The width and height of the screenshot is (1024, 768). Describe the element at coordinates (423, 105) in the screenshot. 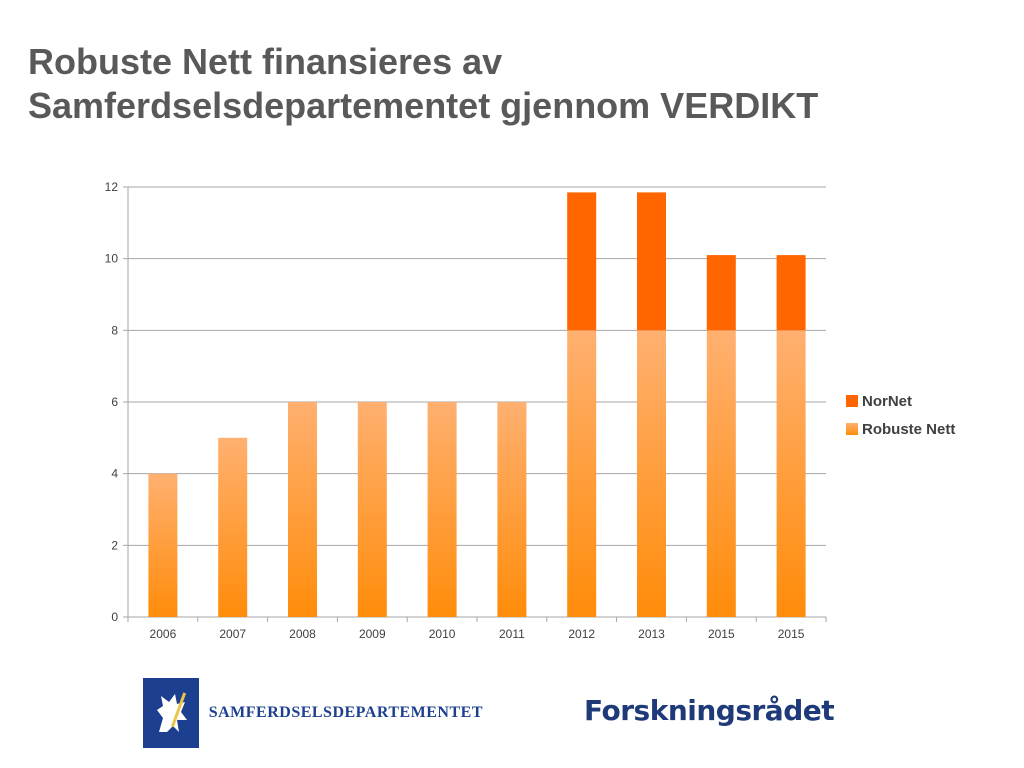

I see `title-line-2: Samferdselsdepartementet gjennom VERDIKT` at that location.